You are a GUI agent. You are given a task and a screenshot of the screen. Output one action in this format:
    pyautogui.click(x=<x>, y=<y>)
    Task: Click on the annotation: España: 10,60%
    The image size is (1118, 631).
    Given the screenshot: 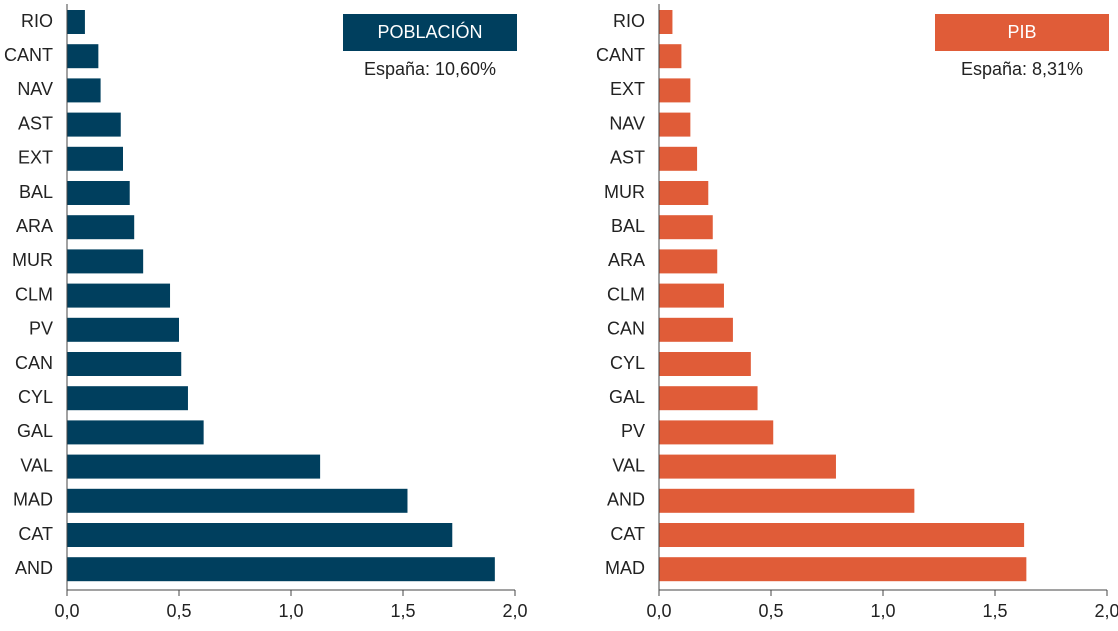 What is the action you would take?
    pyautogui.click(x=430, y=69)
    